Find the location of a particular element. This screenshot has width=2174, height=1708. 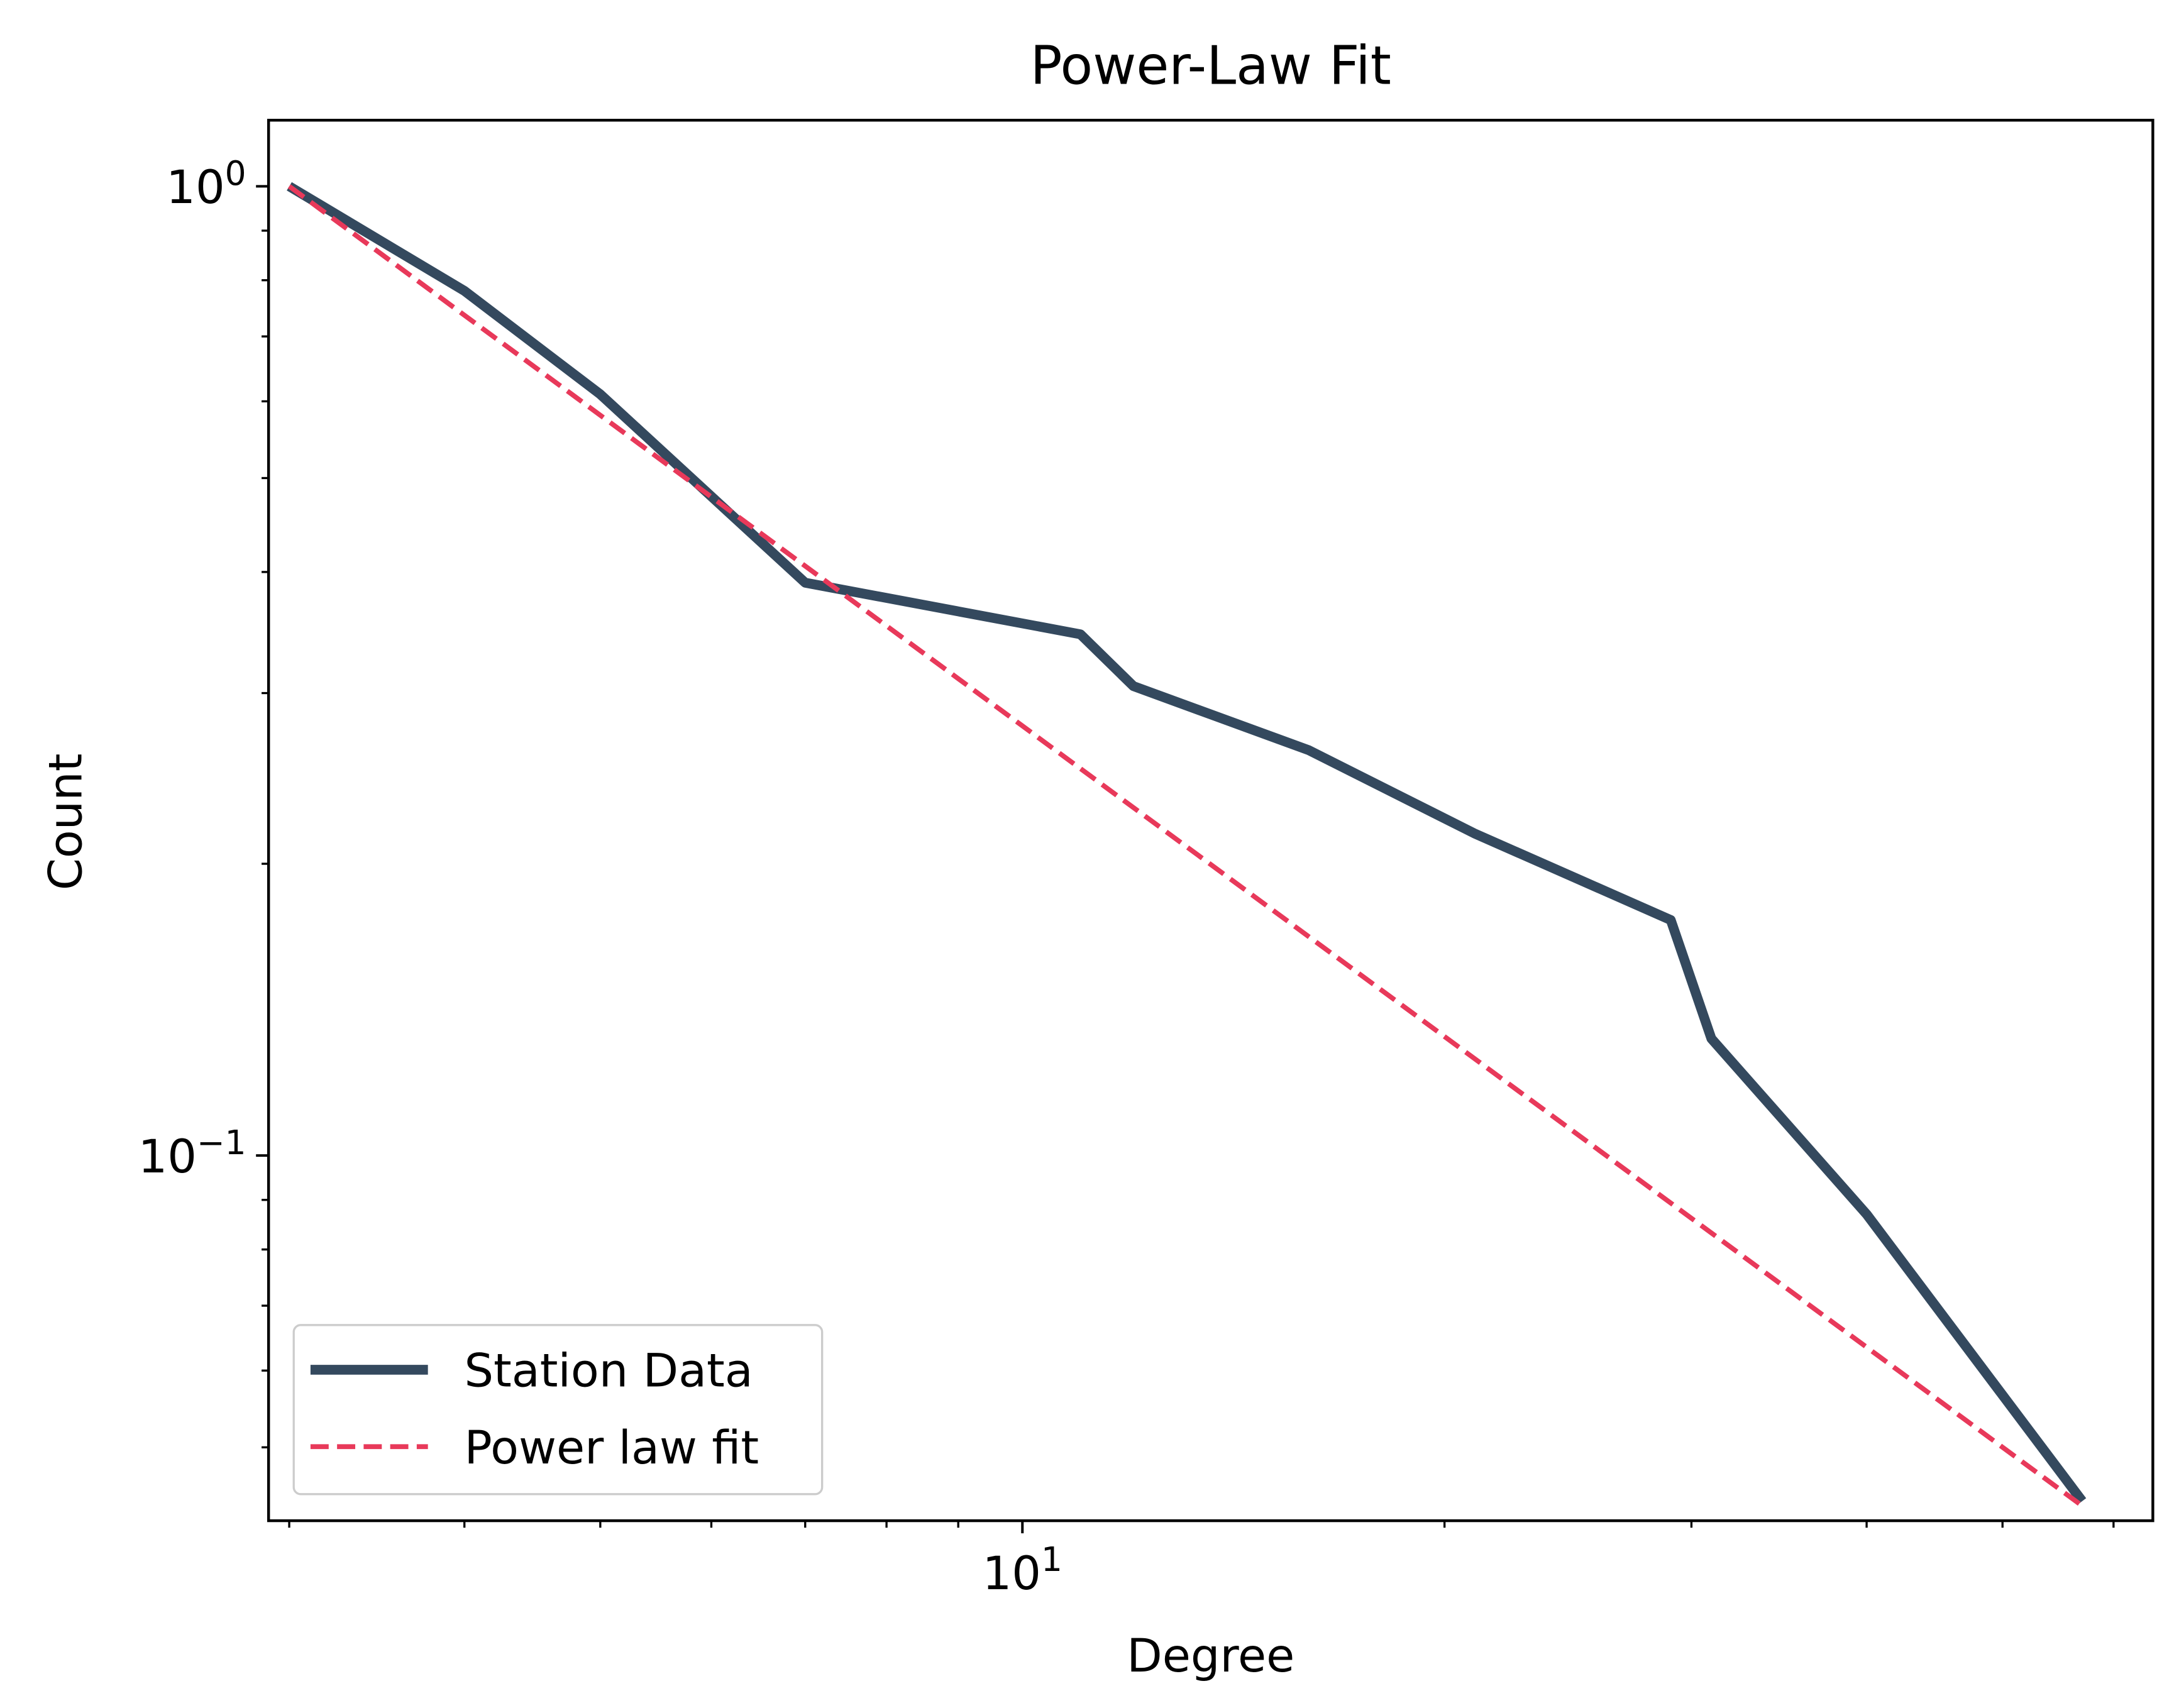

y-axis: 10⁰ 10⁻¹ is located at coordinates (203, 801).